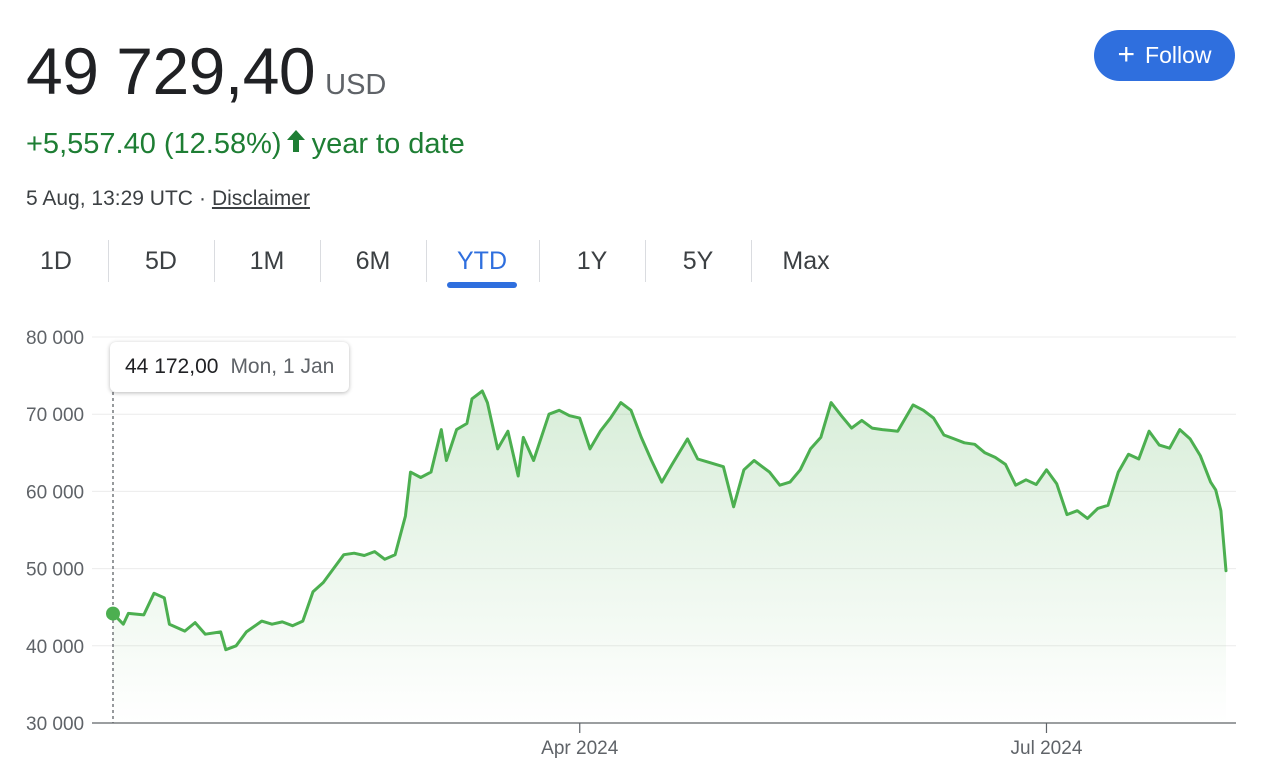  I want to click on tab-1y: 1Y, so click(592, 260).